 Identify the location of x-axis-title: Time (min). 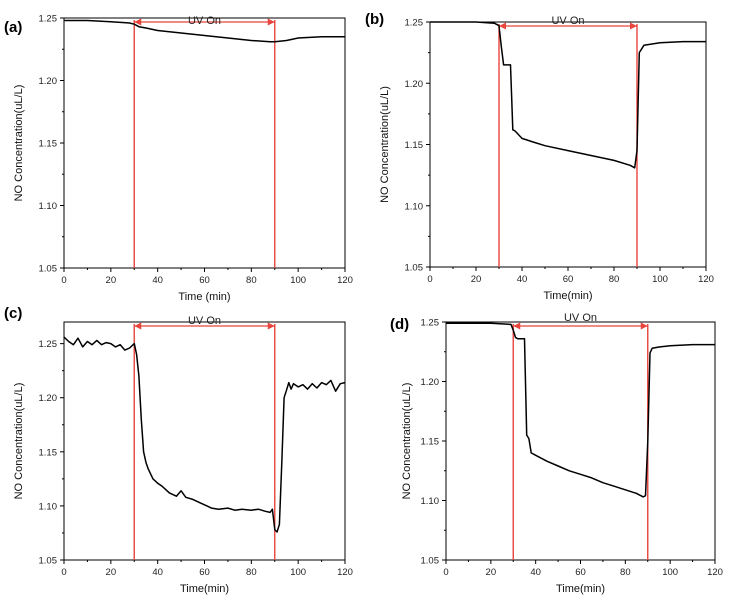
(204, 297).